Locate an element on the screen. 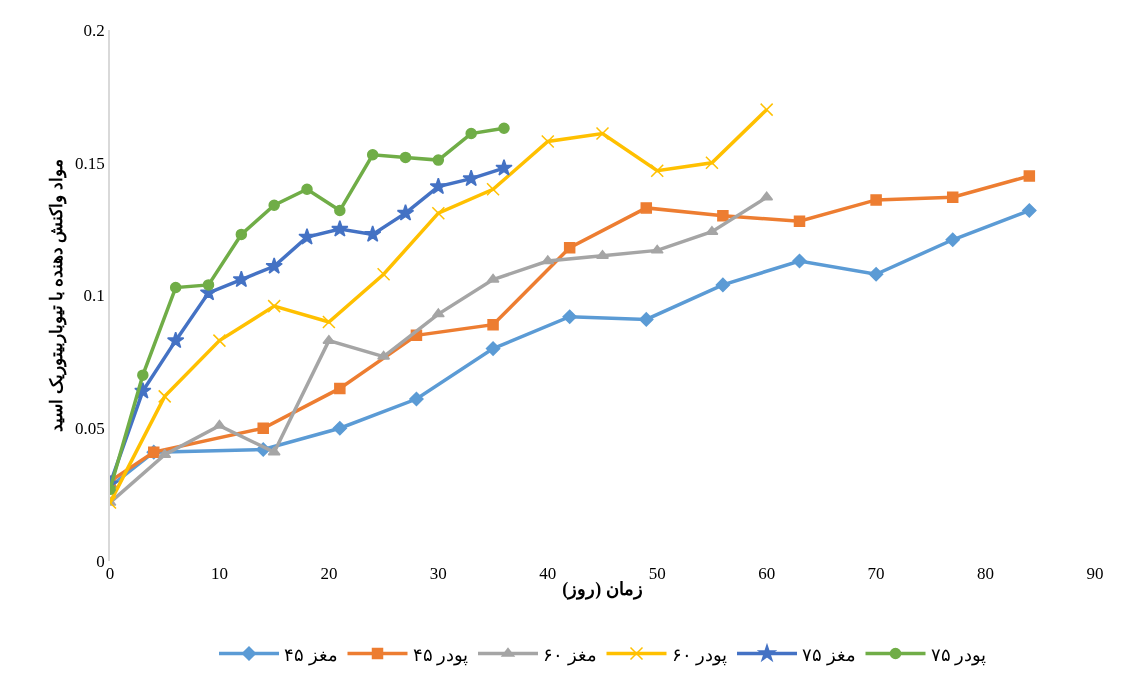 The height and width of the screenshot is (684, 1145). legend-label: پودر ۷۵ is located at coordinates (958, 655).